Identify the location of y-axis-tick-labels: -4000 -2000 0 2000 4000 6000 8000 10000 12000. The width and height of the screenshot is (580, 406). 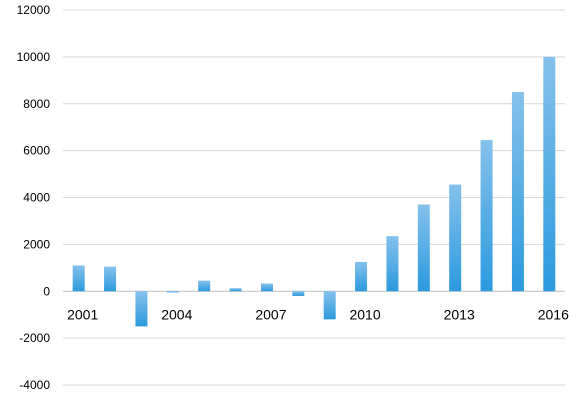
(34, 197).